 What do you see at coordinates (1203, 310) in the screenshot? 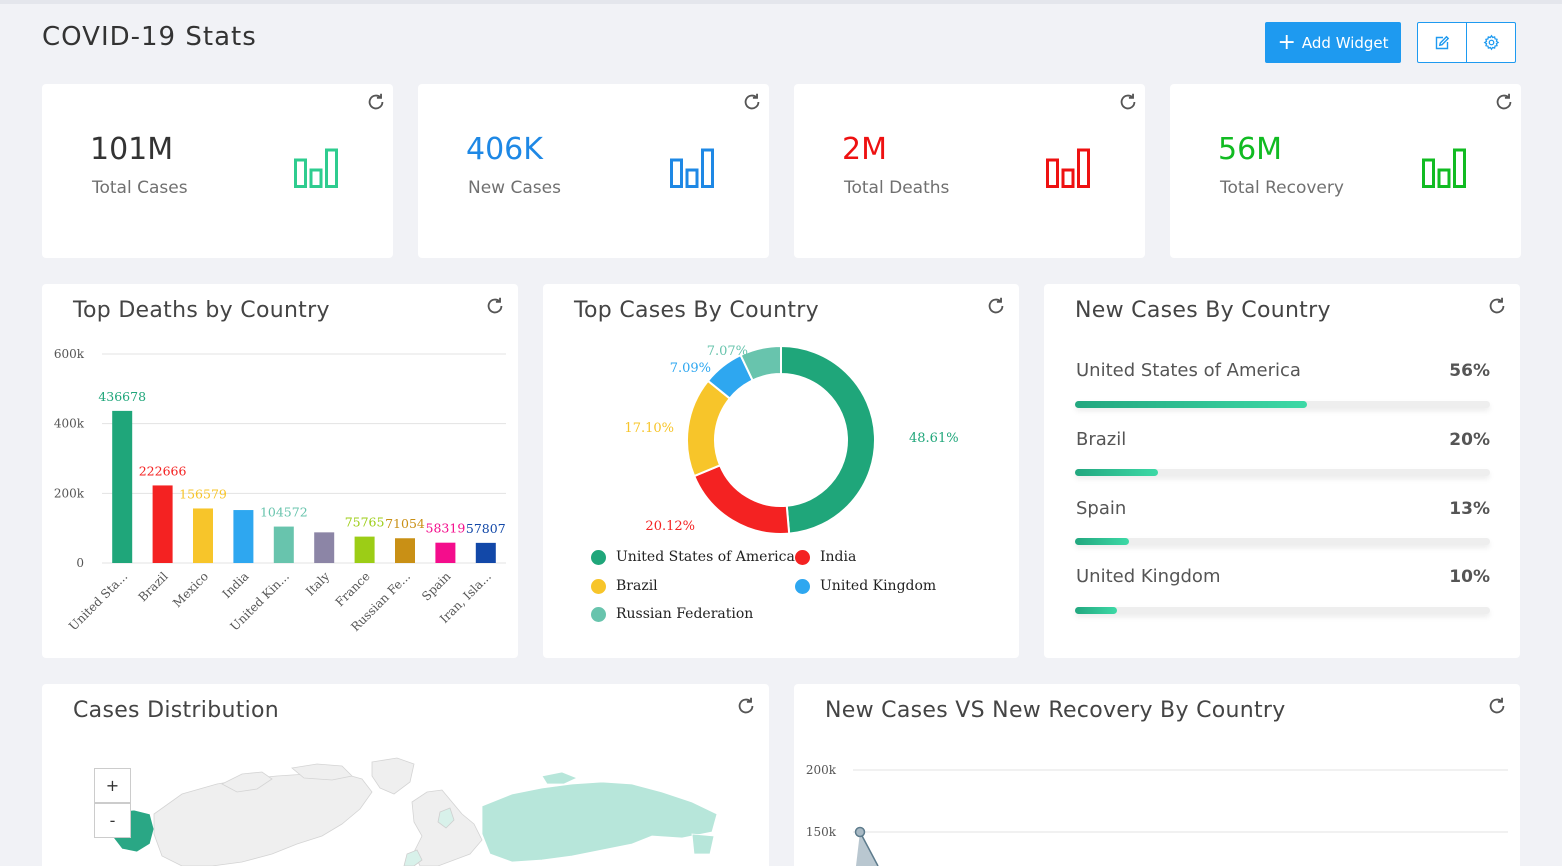
I see `card-title: New Cases By Country` at bounding box center [1203, 310].